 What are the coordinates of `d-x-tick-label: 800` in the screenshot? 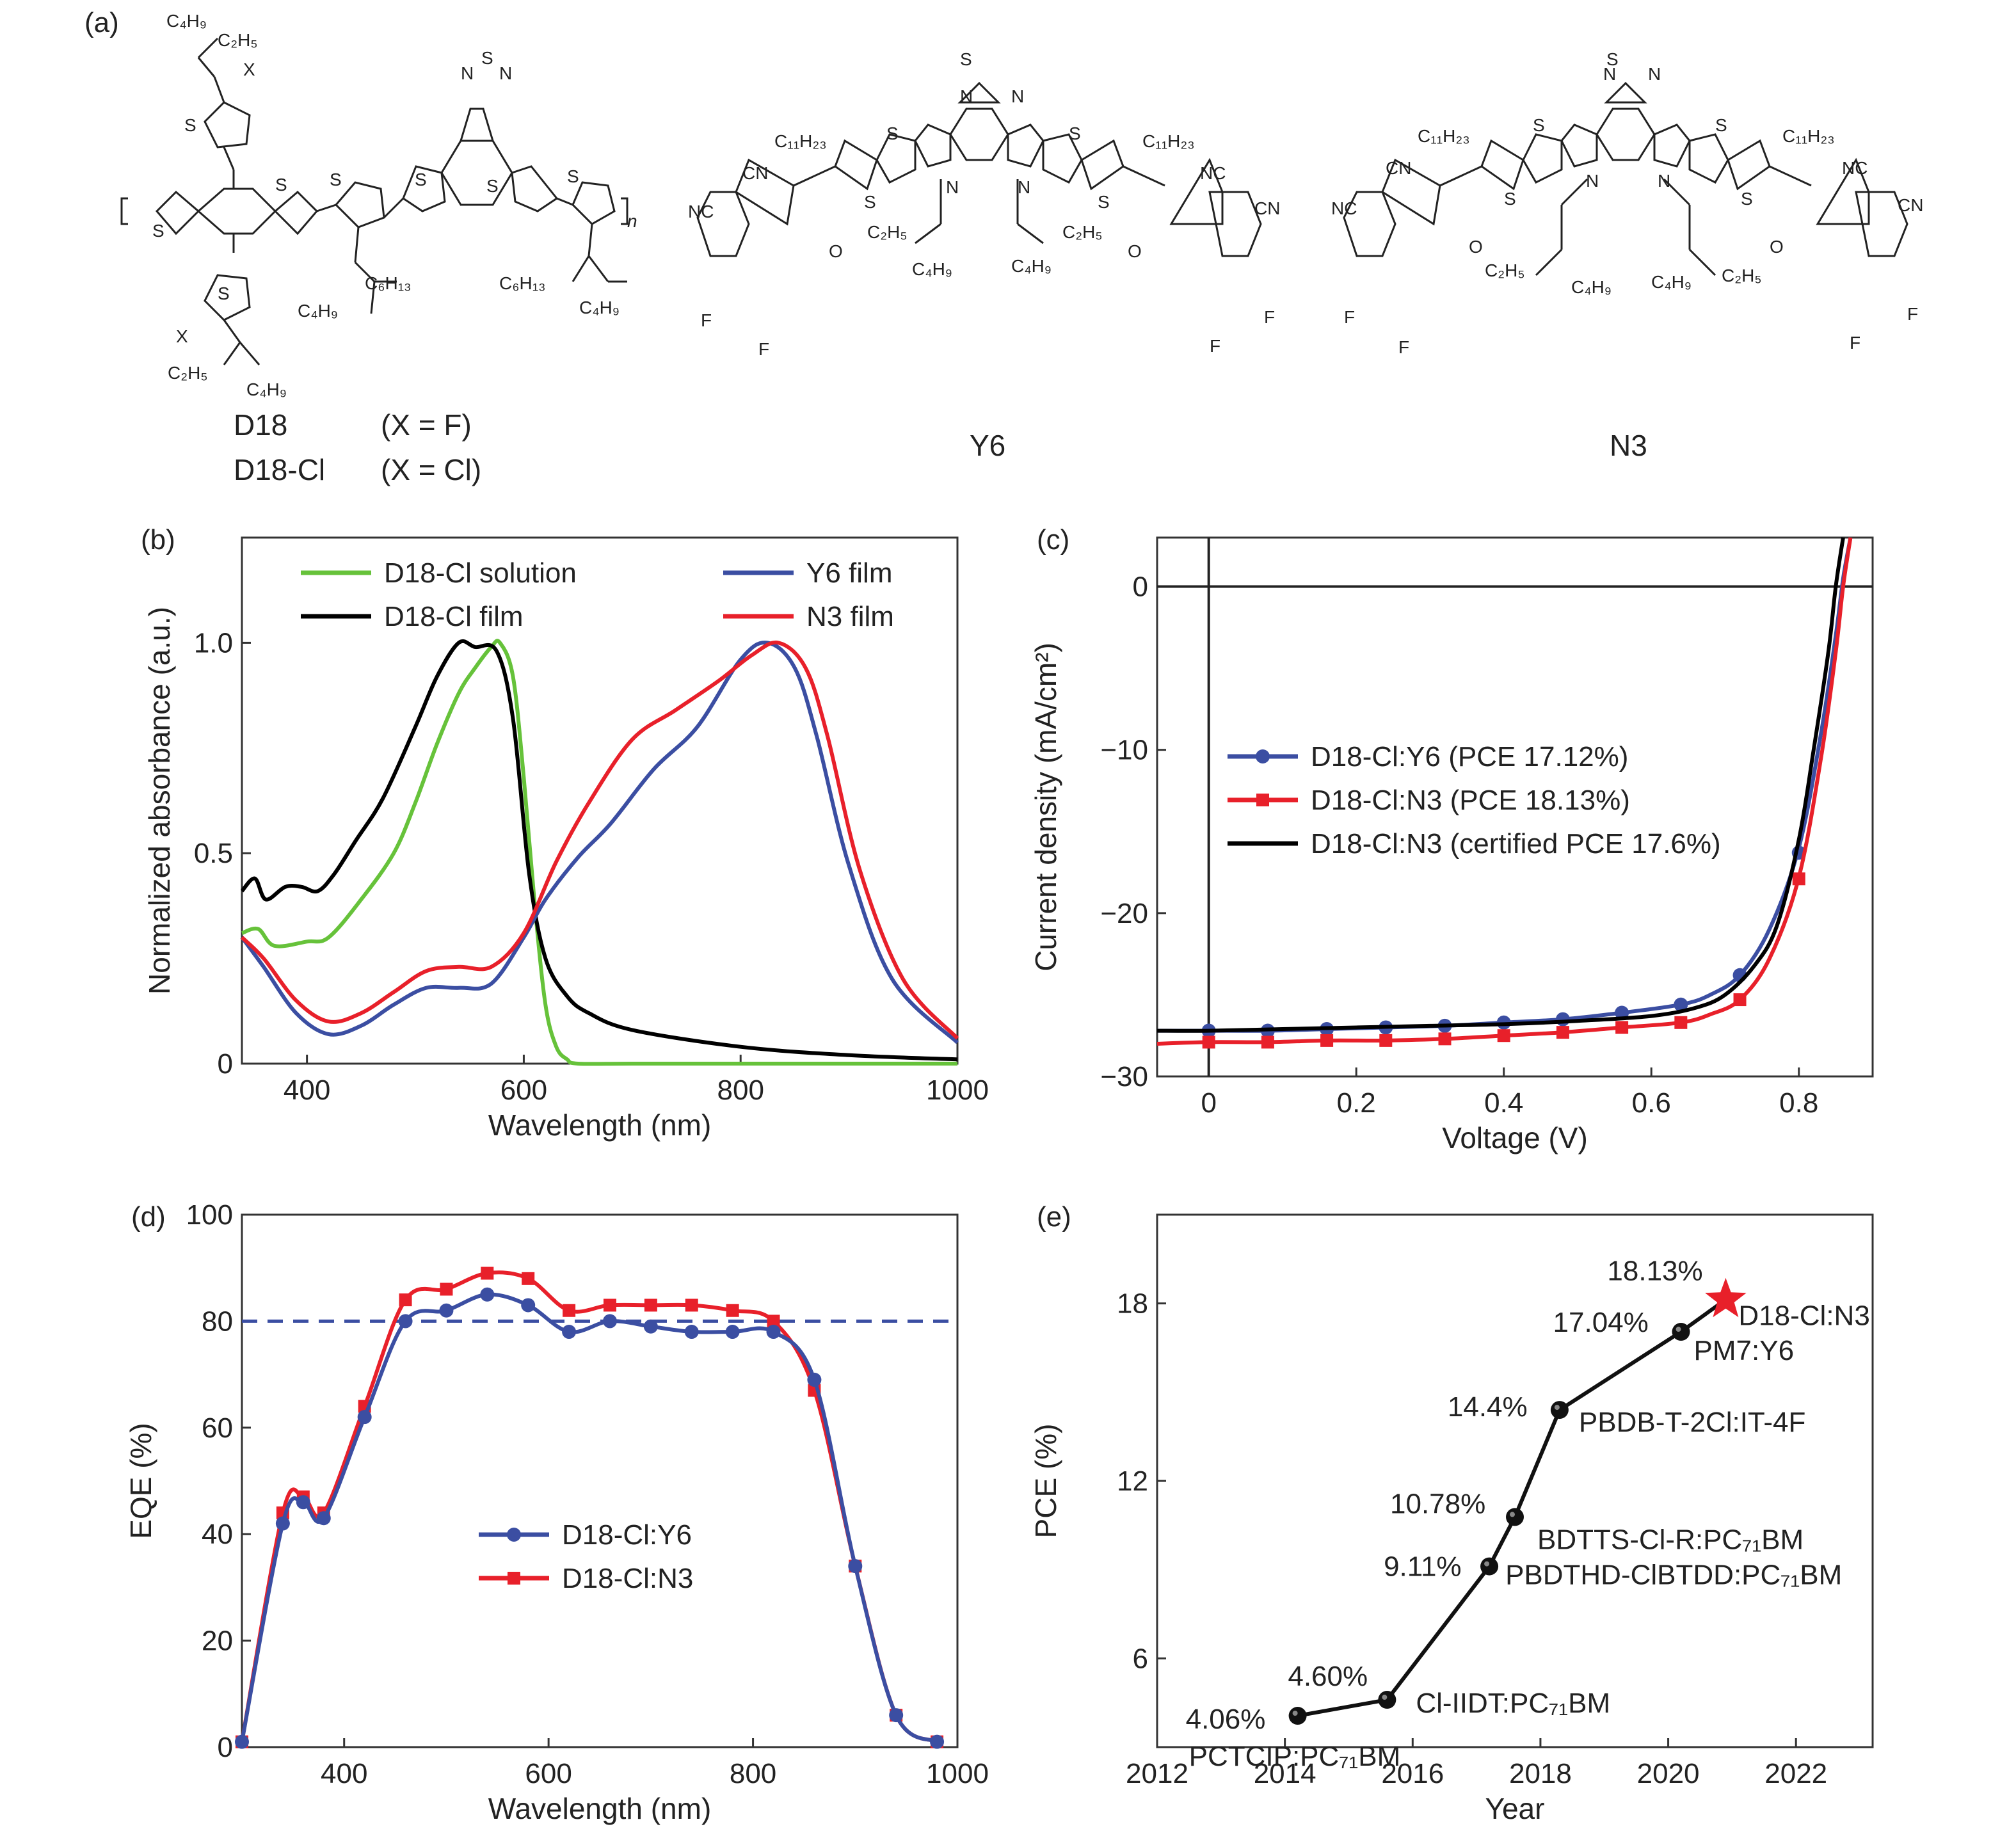 It's located at (753, 1773).